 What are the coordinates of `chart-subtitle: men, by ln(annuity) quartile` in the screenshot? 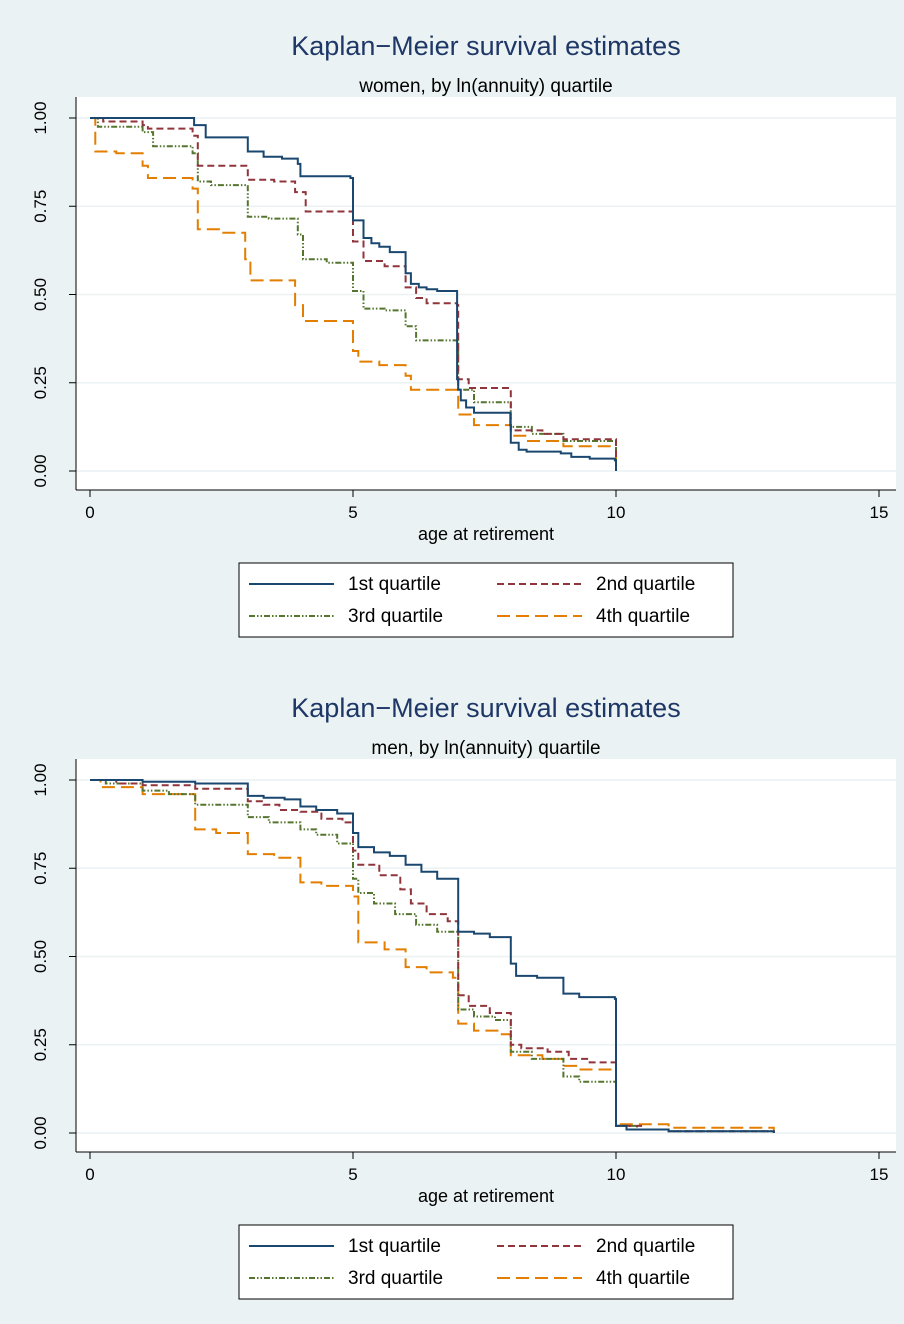 It's located at (485, 748).